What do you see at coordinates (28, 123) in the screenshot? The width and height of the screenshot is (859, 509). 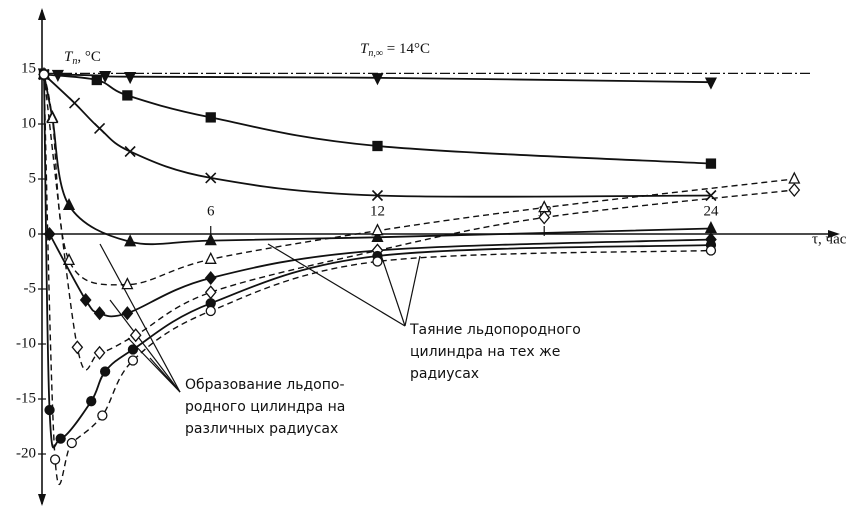 I see `y-tick-label: 10` at bounding box center [28, 123].